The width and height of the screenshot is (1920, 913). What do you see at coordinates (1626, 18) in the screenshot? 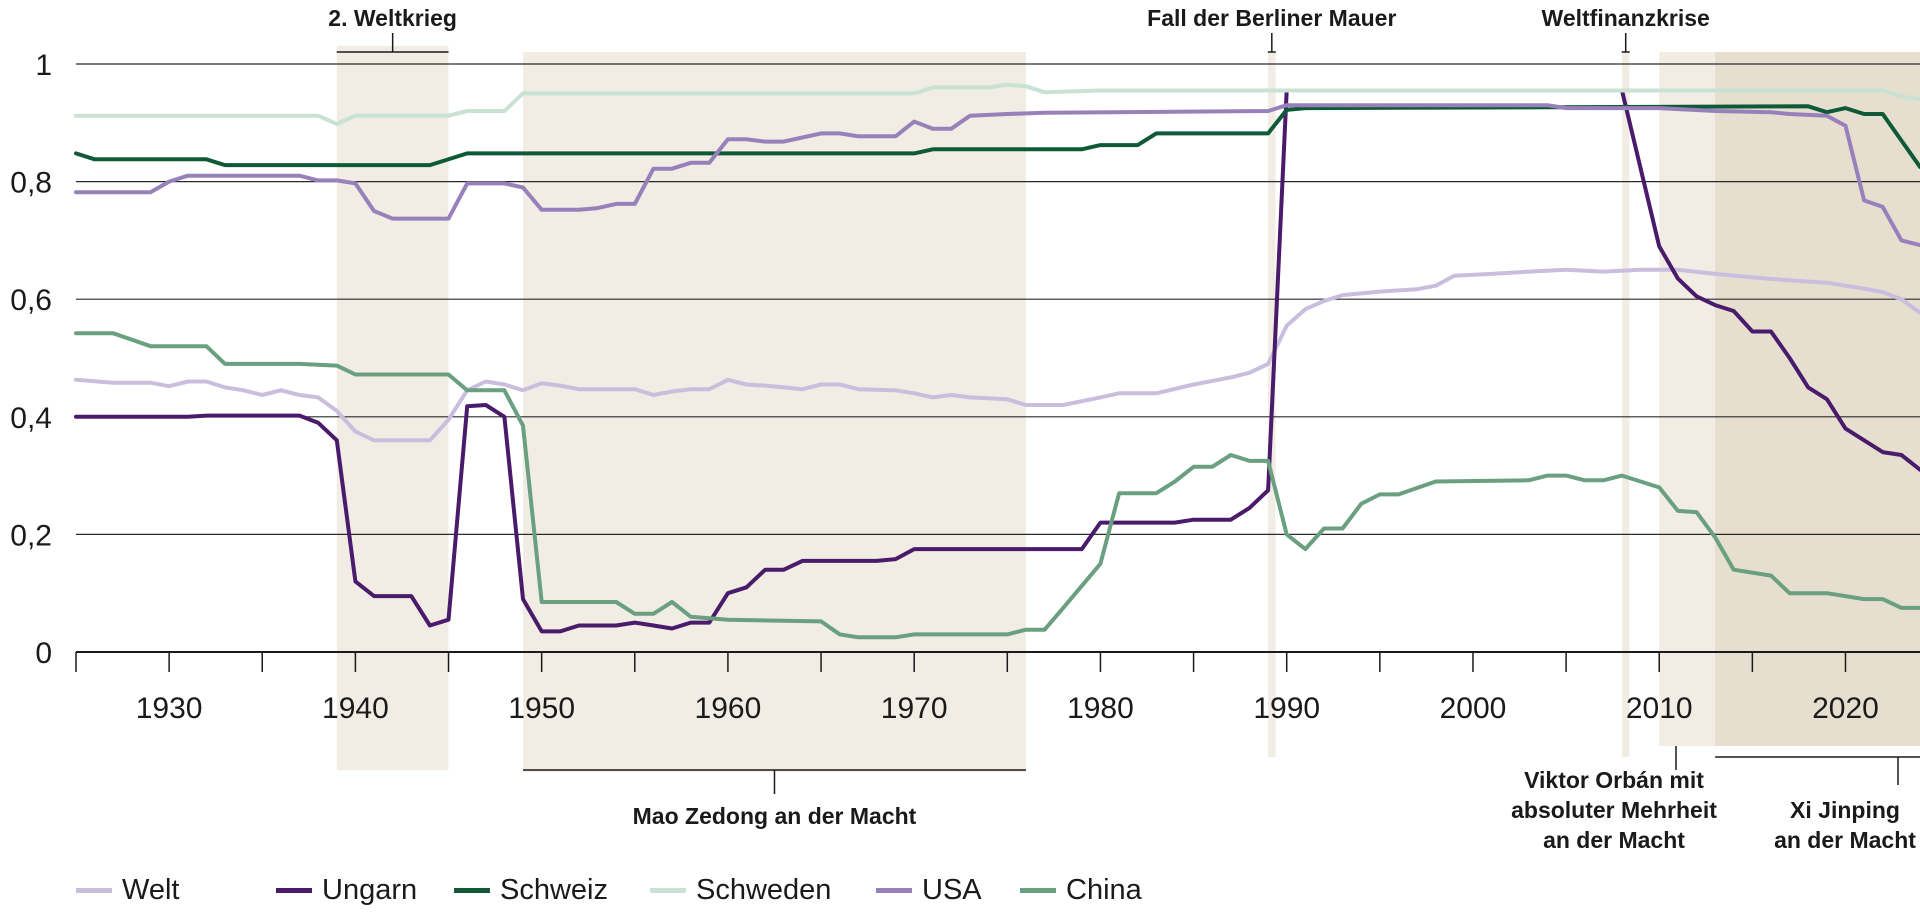
I see `annotation-crisis: Weltfinanzkrise` at bounding box center [1626, 18].